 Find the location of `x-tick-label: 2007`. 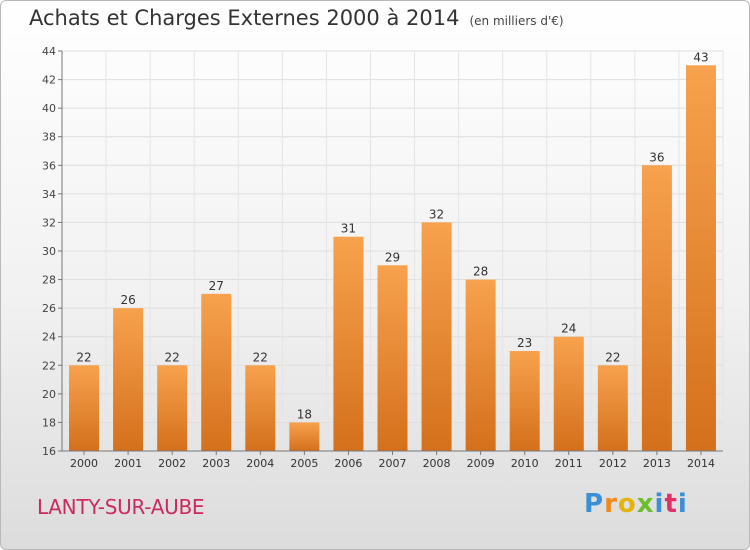

x-tick-label: 2007 is located at coordinates (393, 463).